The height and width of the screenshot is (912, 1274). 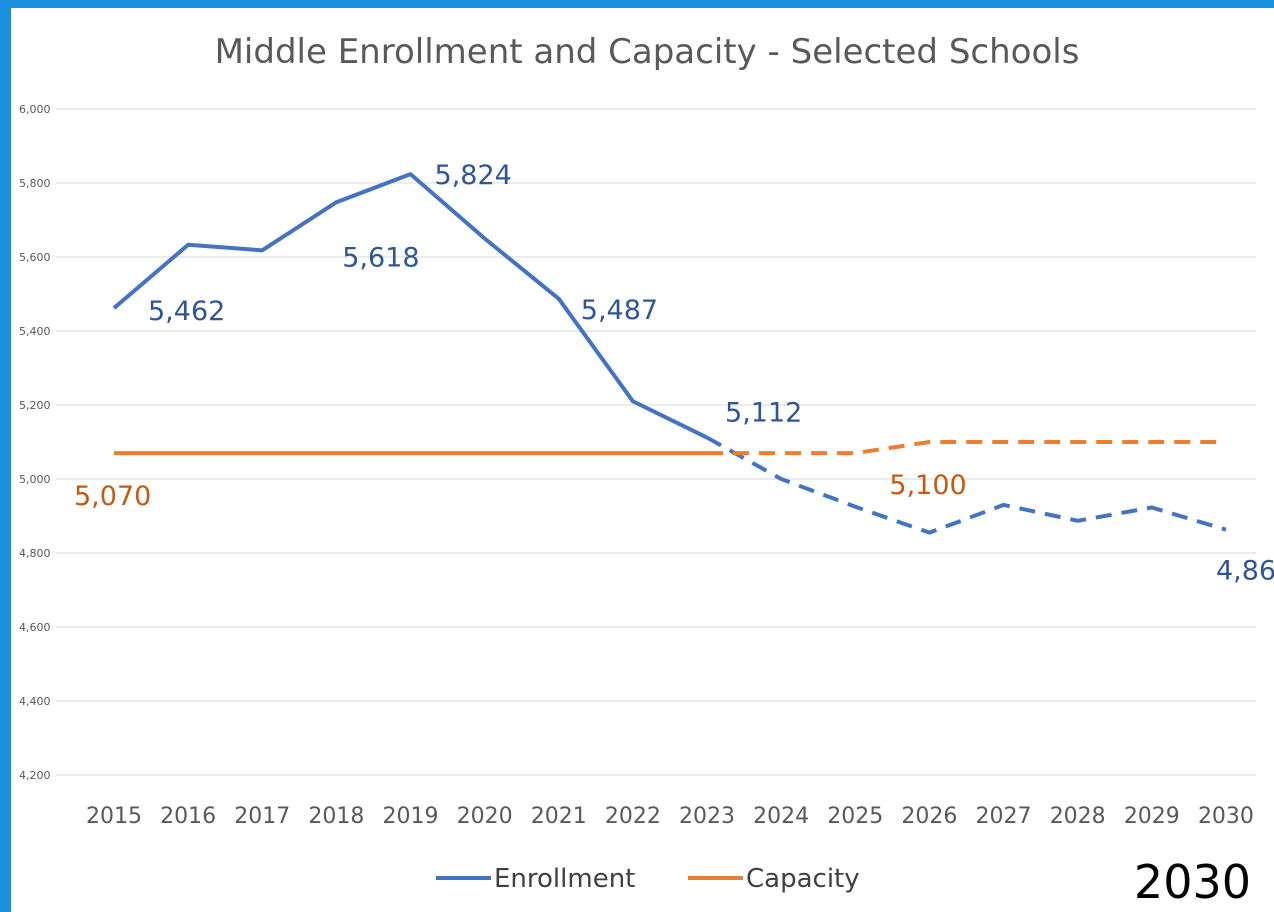 I want to click on data-label-enrollment: 4,863, so click(x=1245, y=571).